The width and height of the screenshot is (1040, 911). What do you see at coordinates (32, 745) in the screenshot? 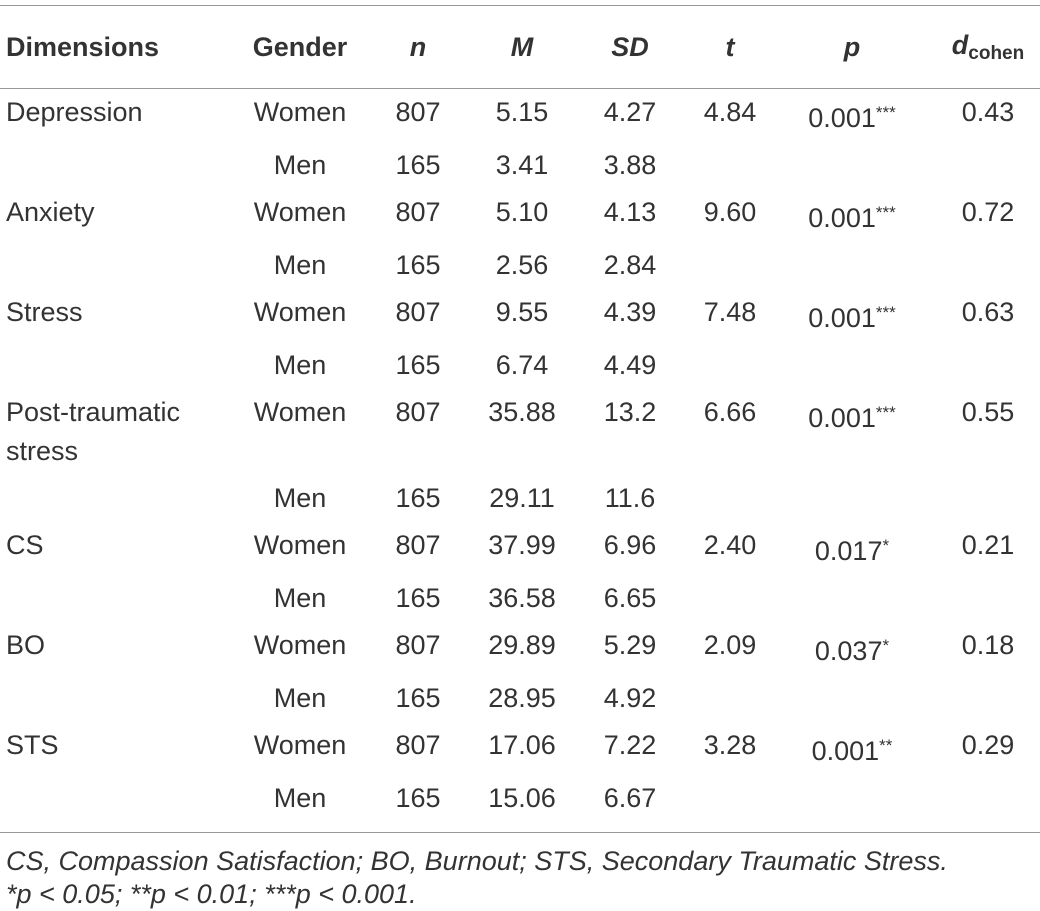
I see `dimension-cell: STS` at bounding box center [32, 745].